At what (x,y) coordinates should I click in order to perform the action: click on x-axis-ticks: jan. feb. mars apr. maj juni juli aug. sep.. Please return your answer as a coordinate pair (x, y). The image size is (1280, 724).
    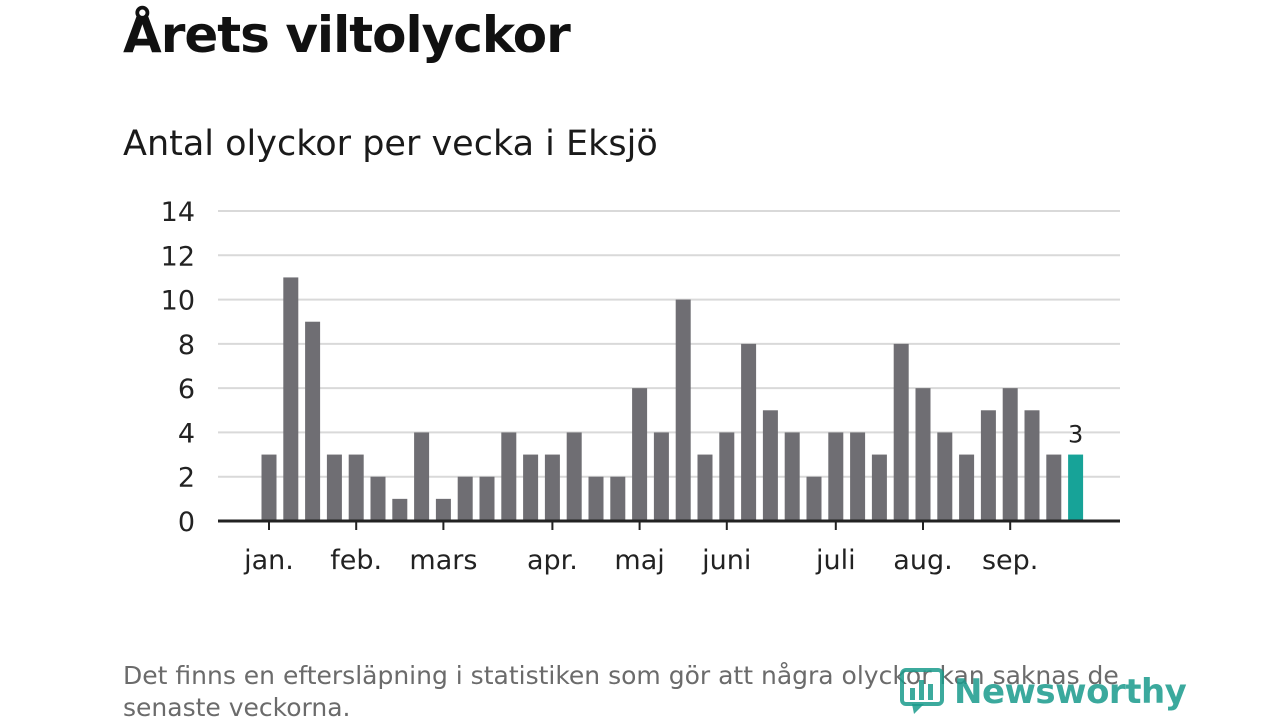
    Looking at the image, I should click on (640, 548).